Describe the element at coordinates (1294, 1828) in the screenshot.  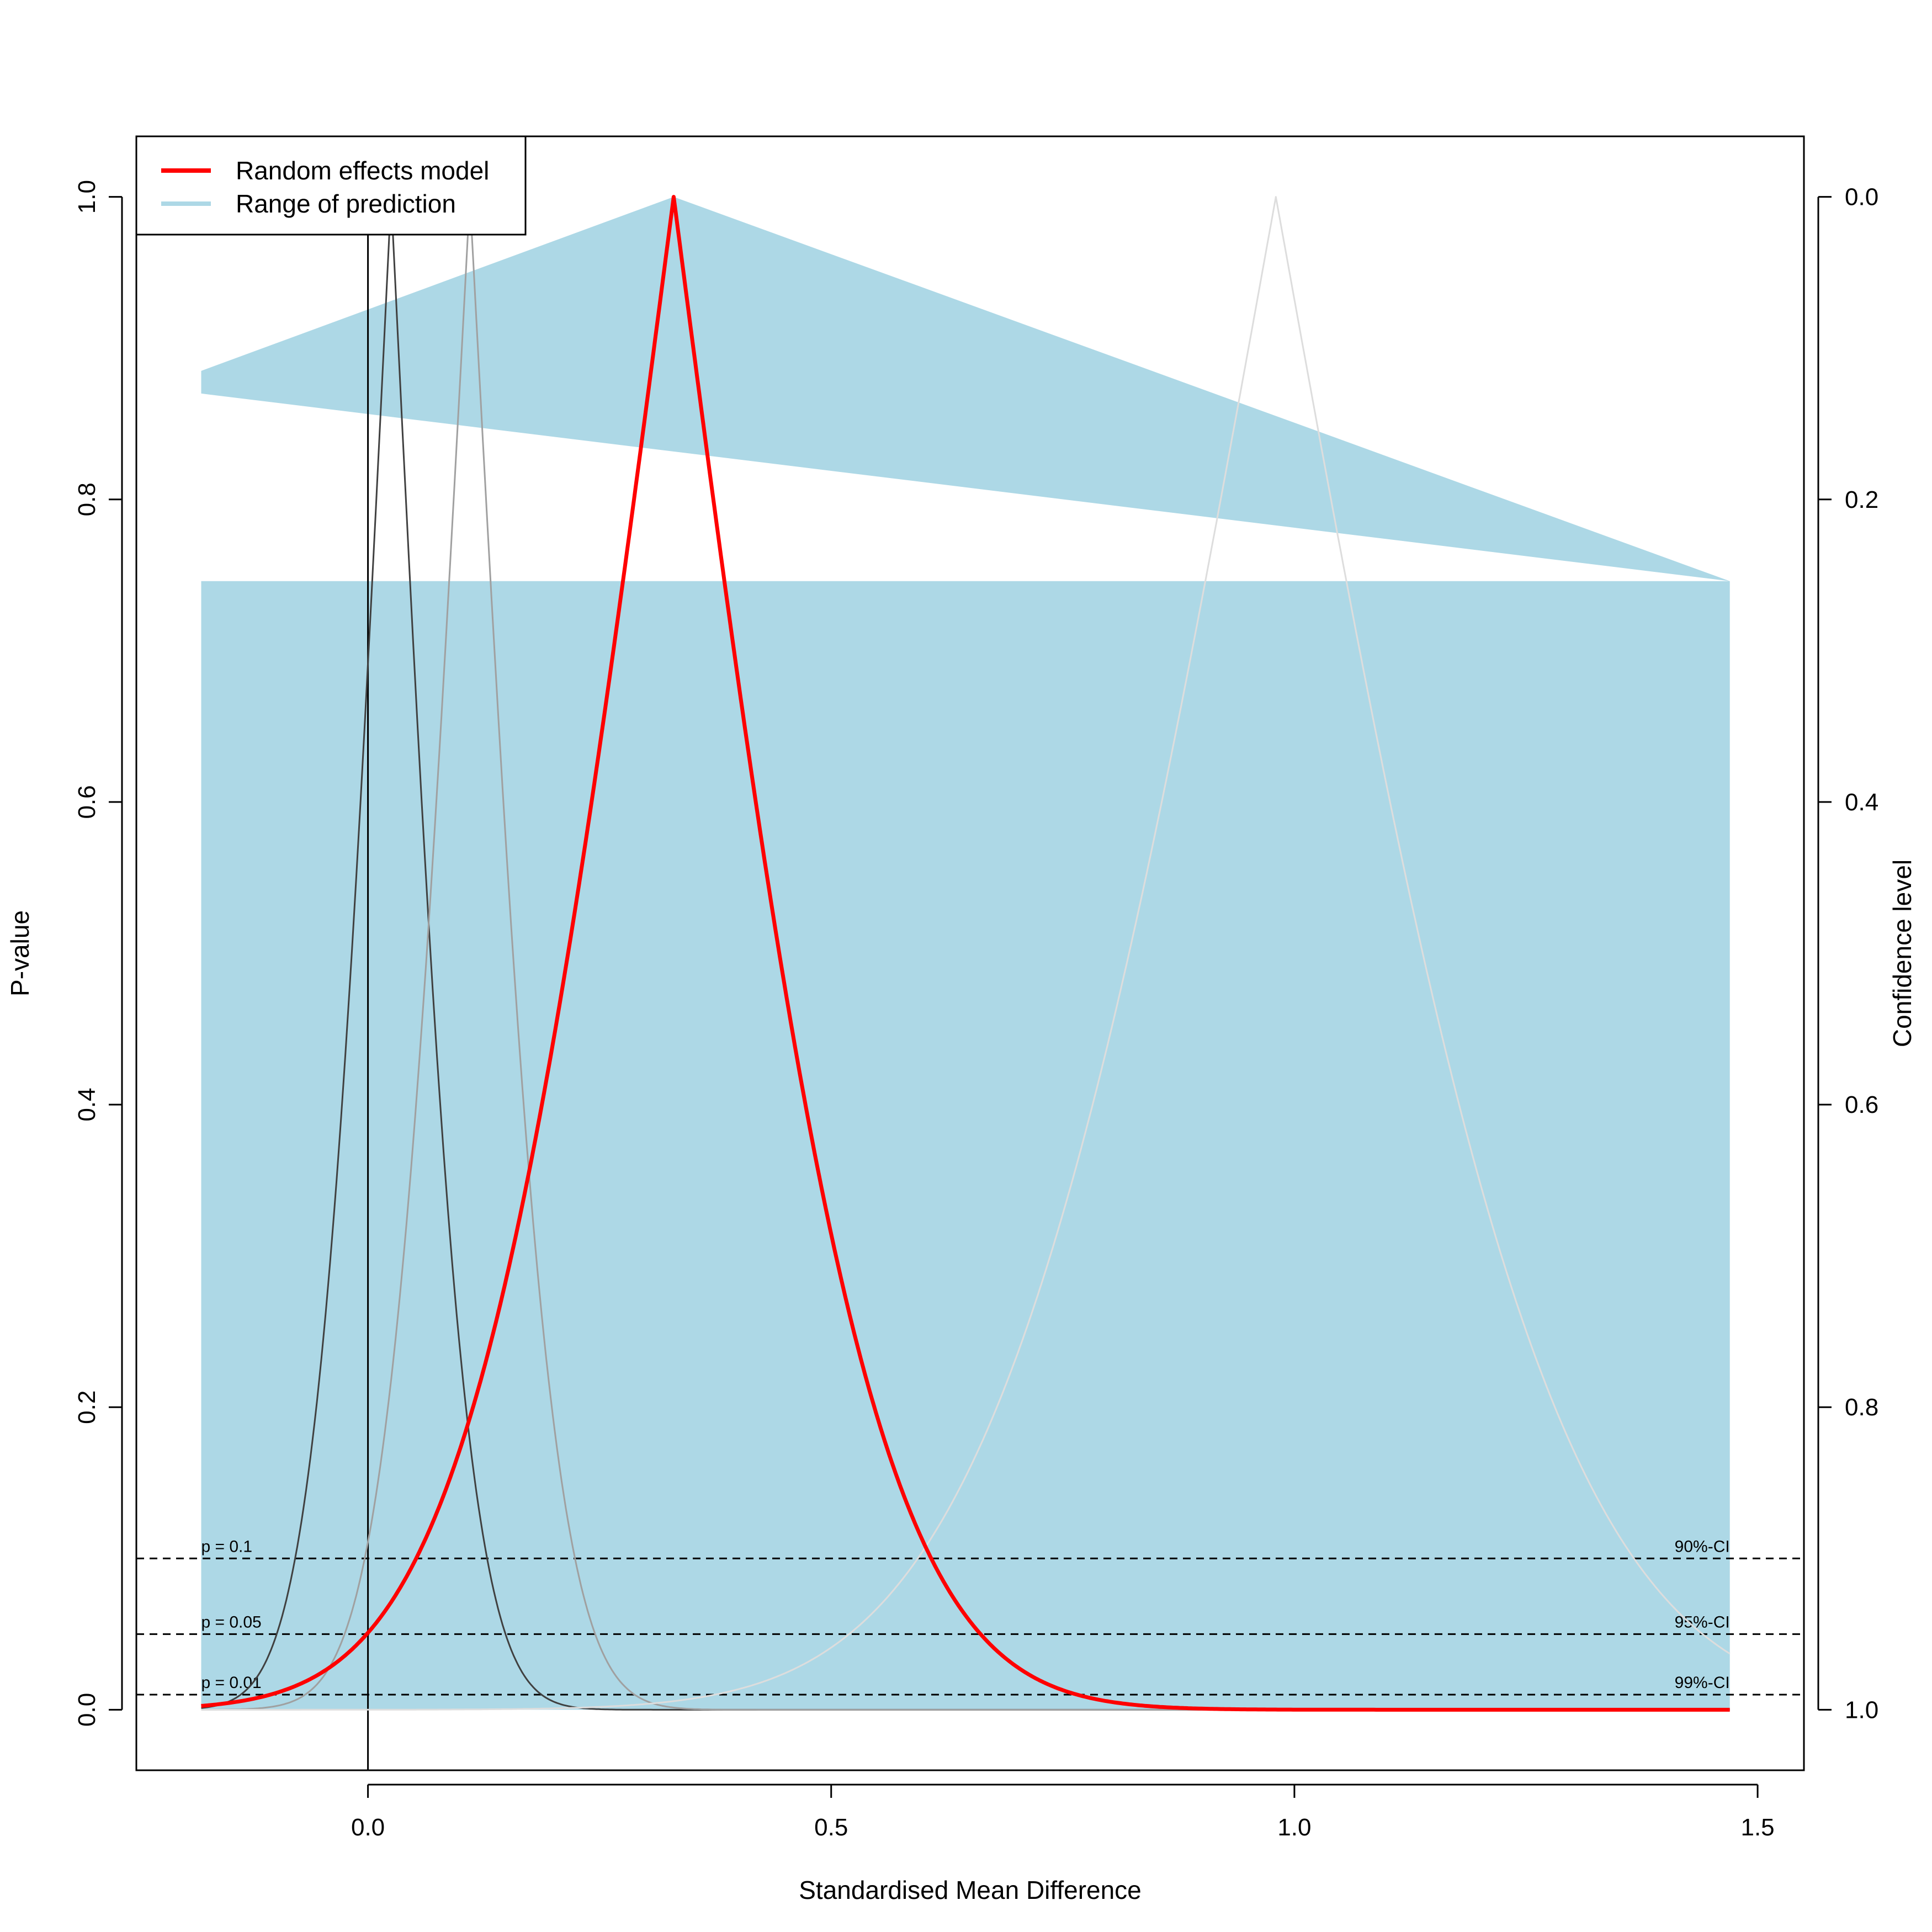
I see `x-tick-label: 1.0` at that location.